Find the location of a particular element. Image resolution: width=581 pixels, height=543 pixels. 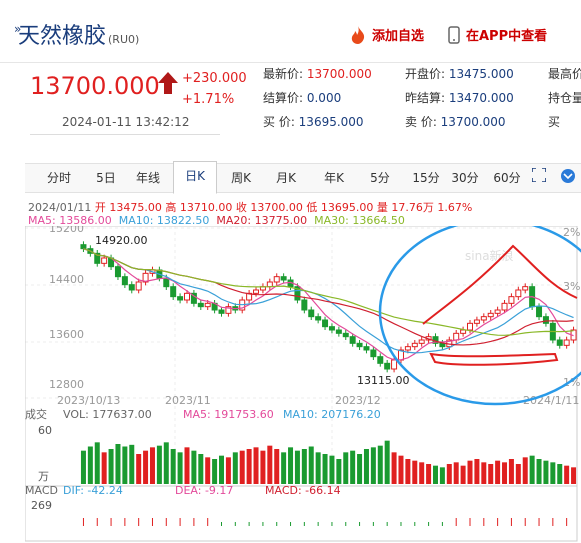

vol-axis: 60 is located at coordinates (45, 430).